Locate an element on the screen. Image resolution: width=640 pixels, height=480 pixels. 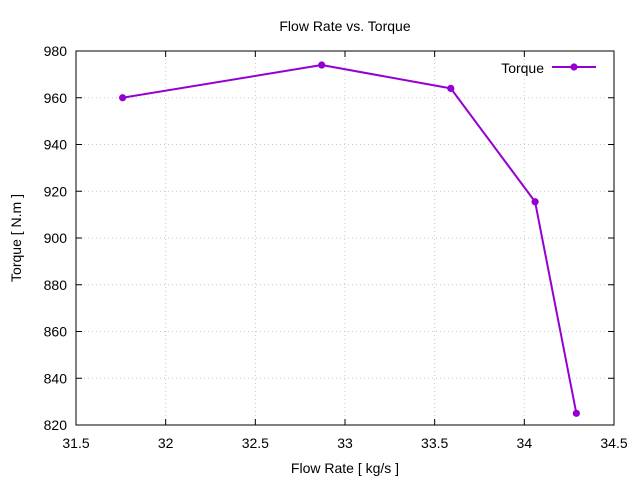
x-tick-label: 33 is located at coordinates (345, 443).